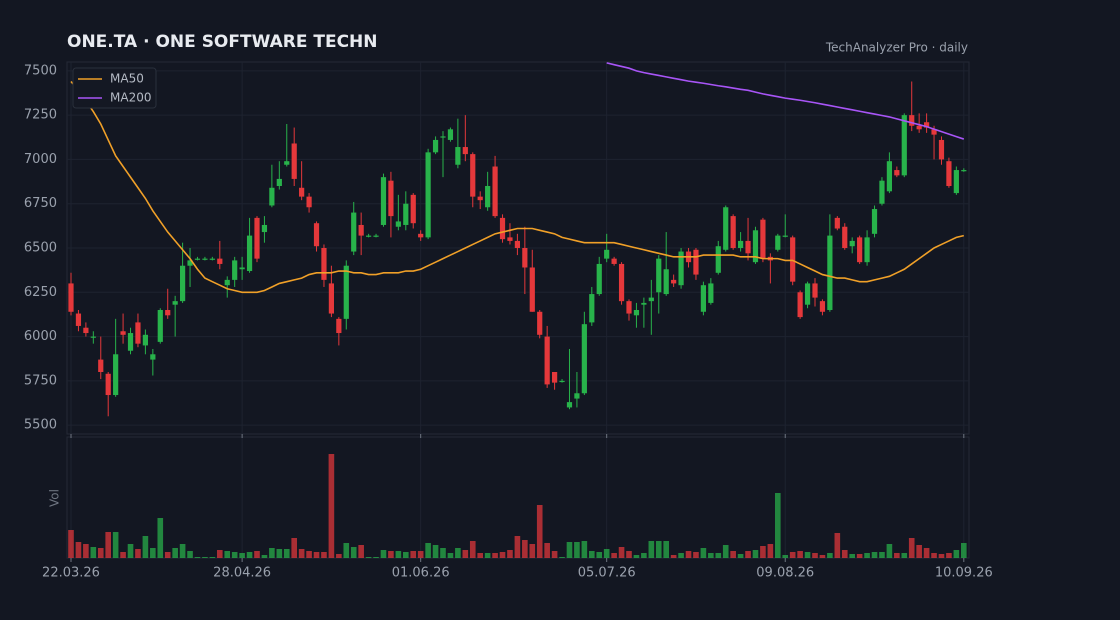  I want to click on y-tick-label: 6500, so click(40, 248).